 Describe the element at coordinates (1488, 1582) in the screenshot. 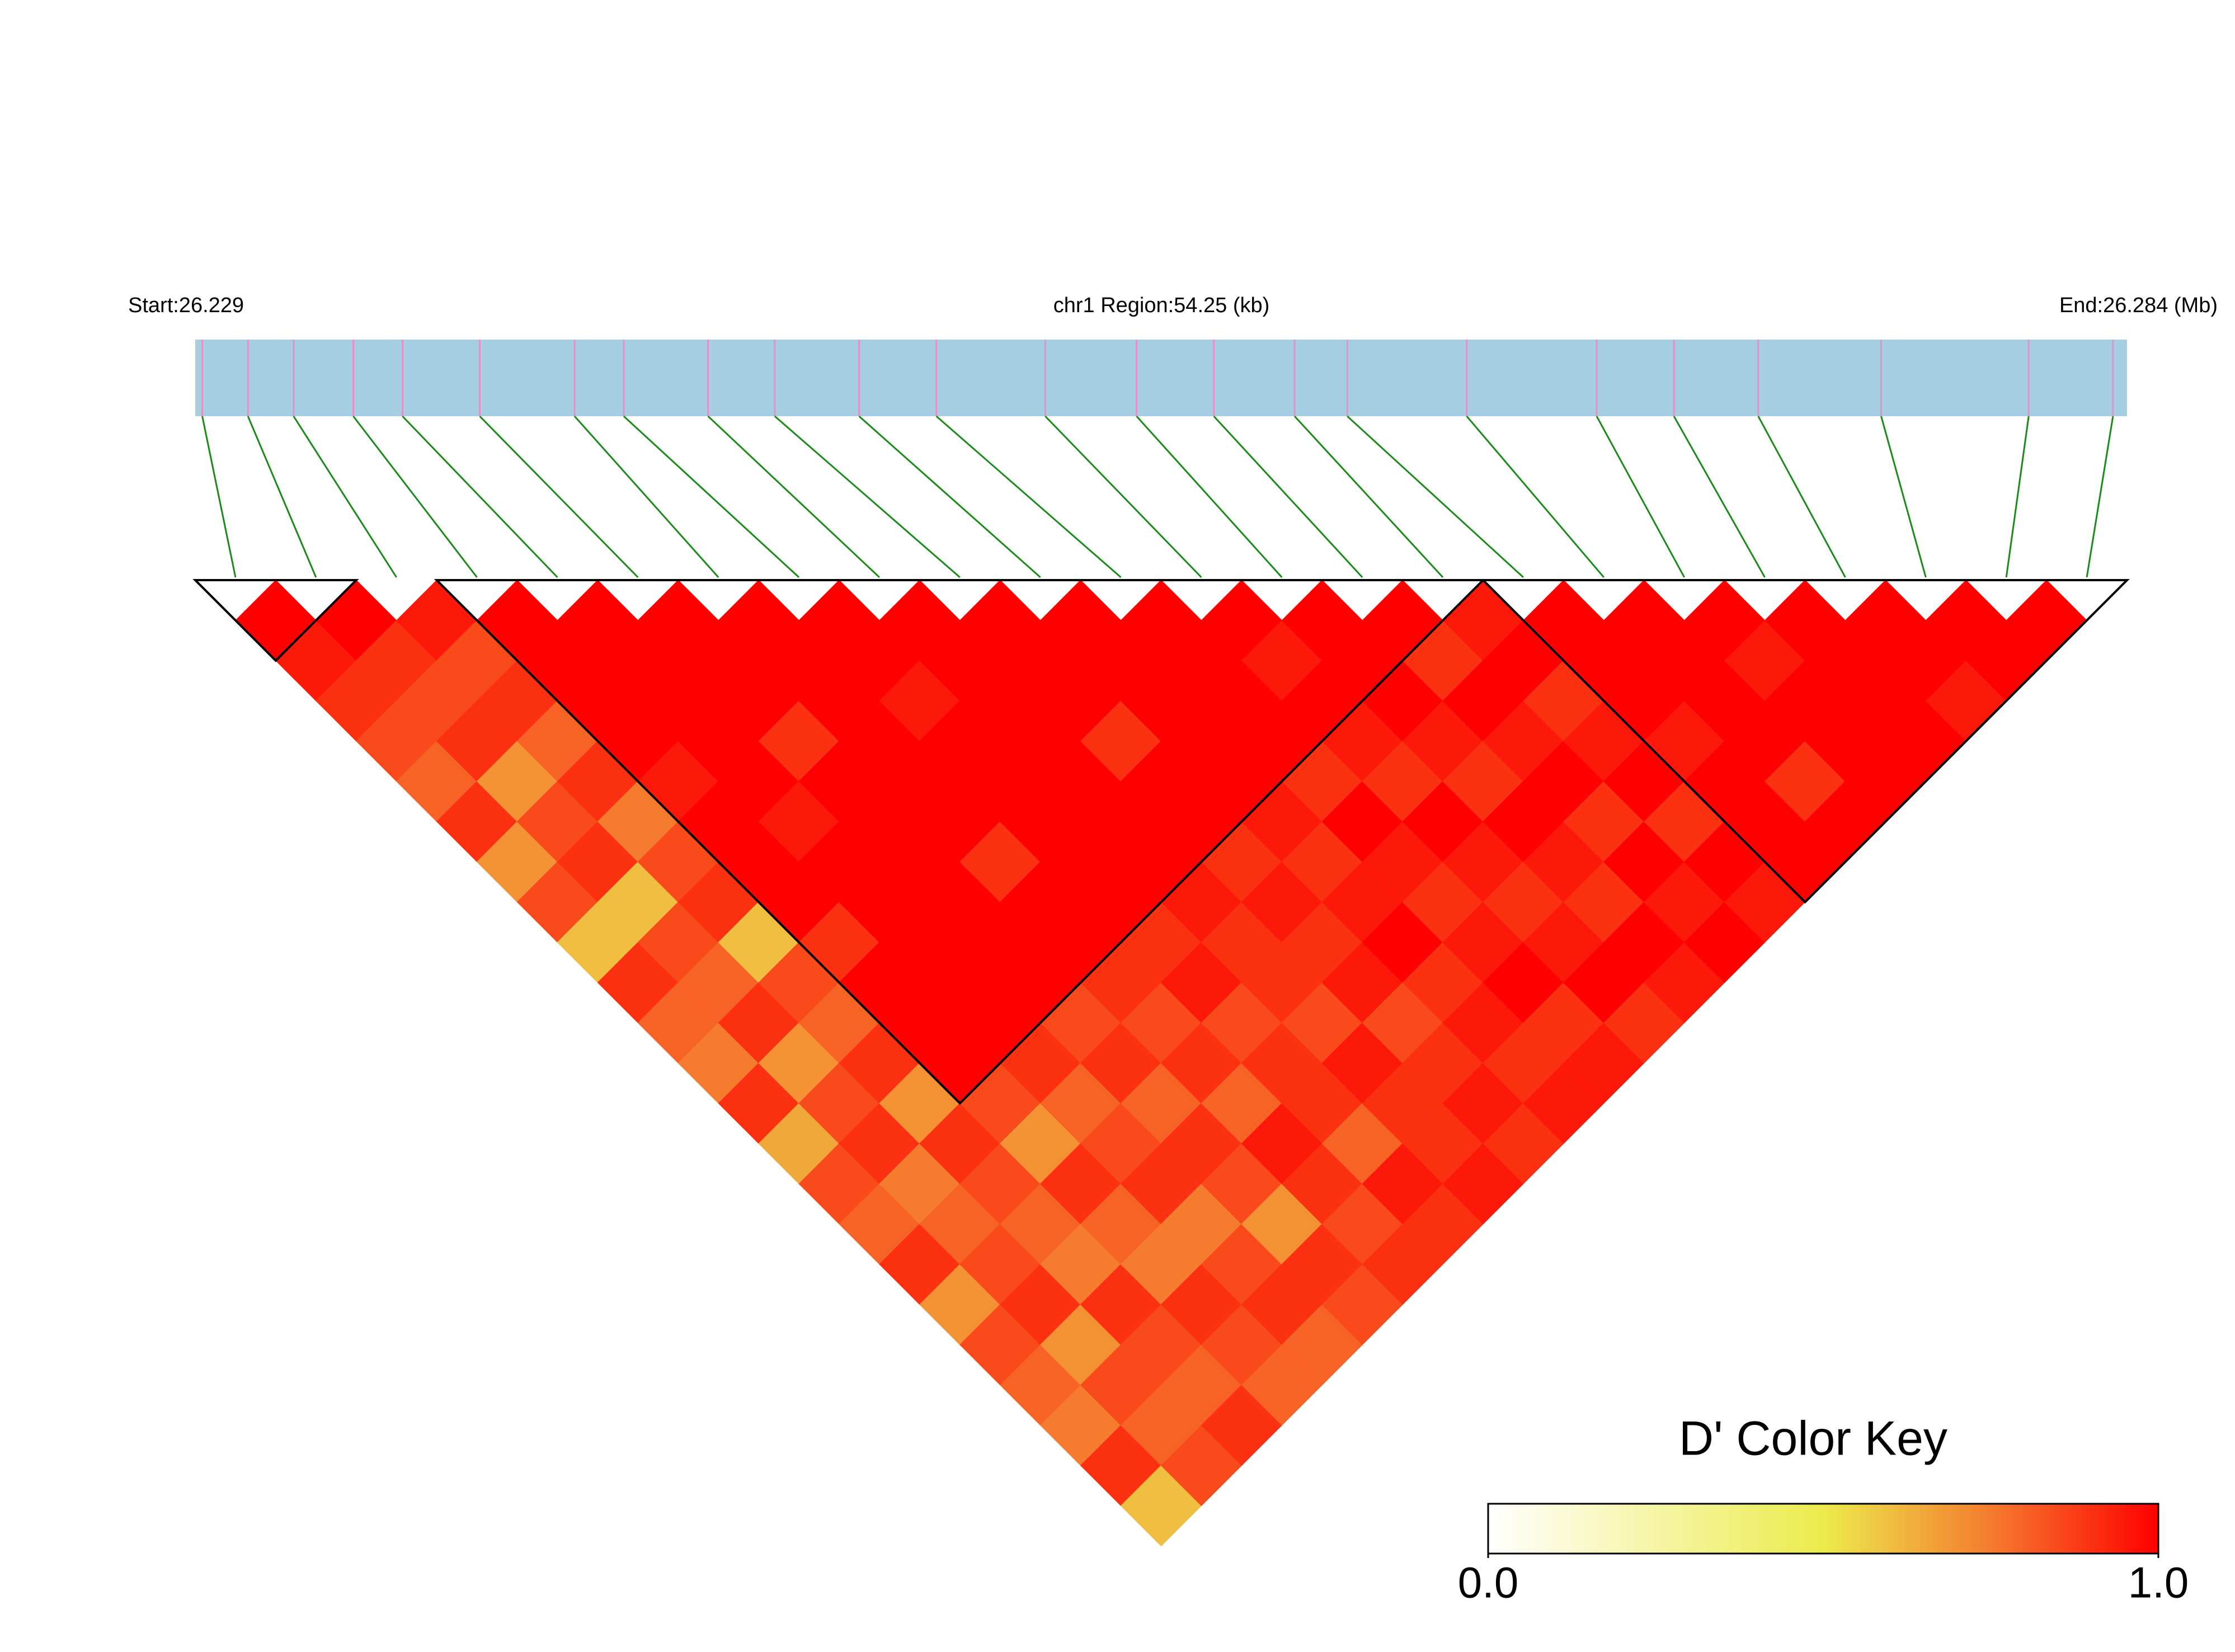

I see `colorkey-tick-label: 0.0` at that location.